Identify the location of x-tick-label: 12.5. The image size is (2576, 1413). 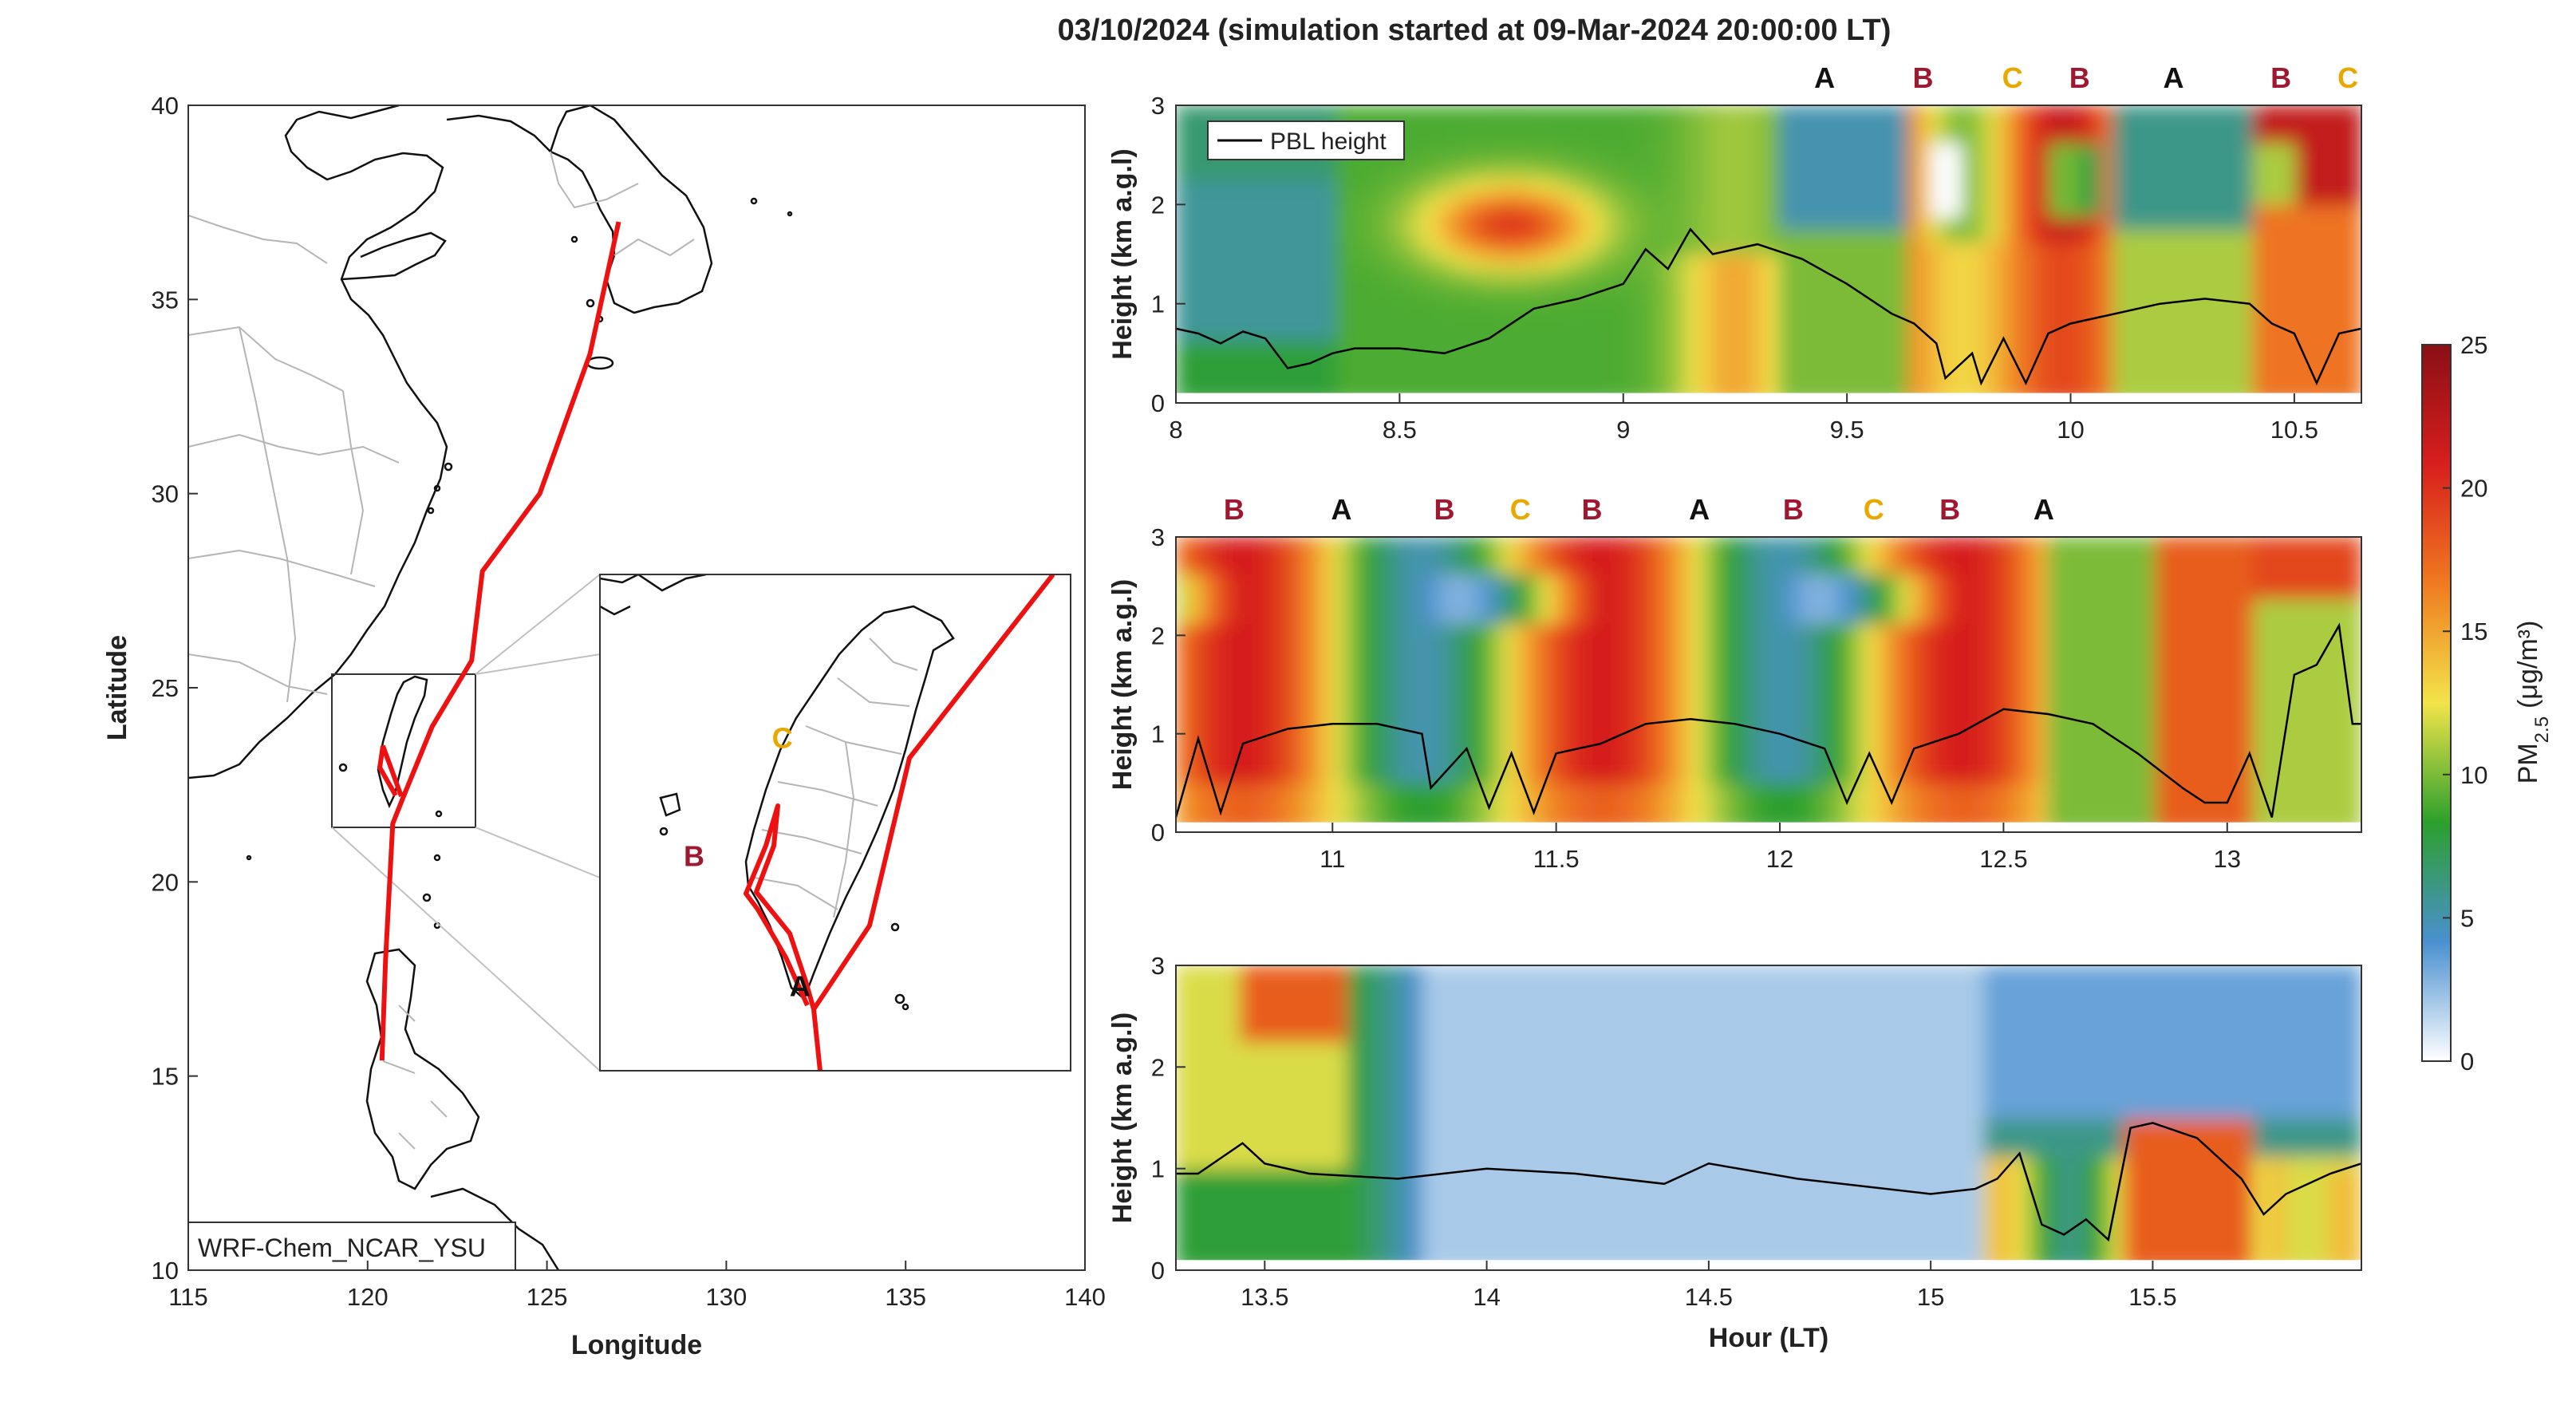
(2003, 859).